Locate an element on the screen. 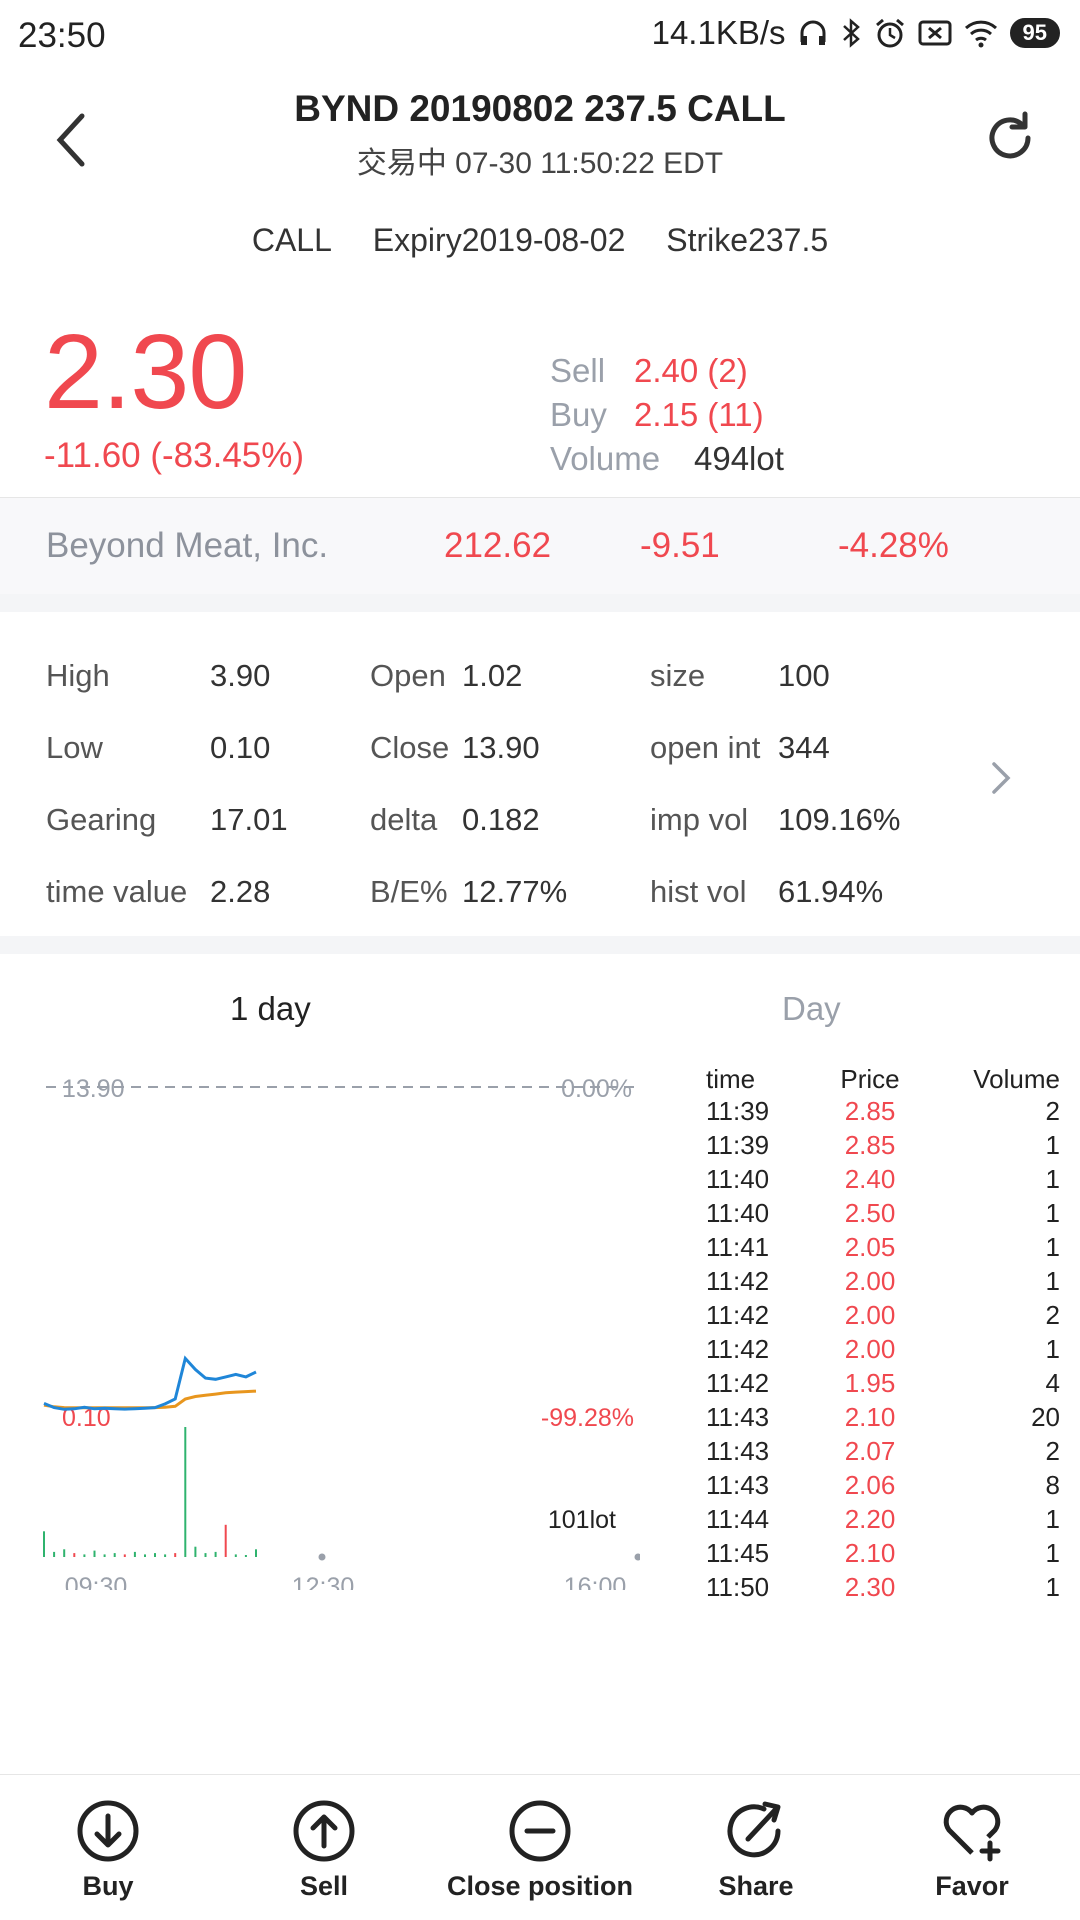 The width and height of the screenshot is (1080, 1920). chart-top-pct: 0.00% is located at coordinates (596, 1089).